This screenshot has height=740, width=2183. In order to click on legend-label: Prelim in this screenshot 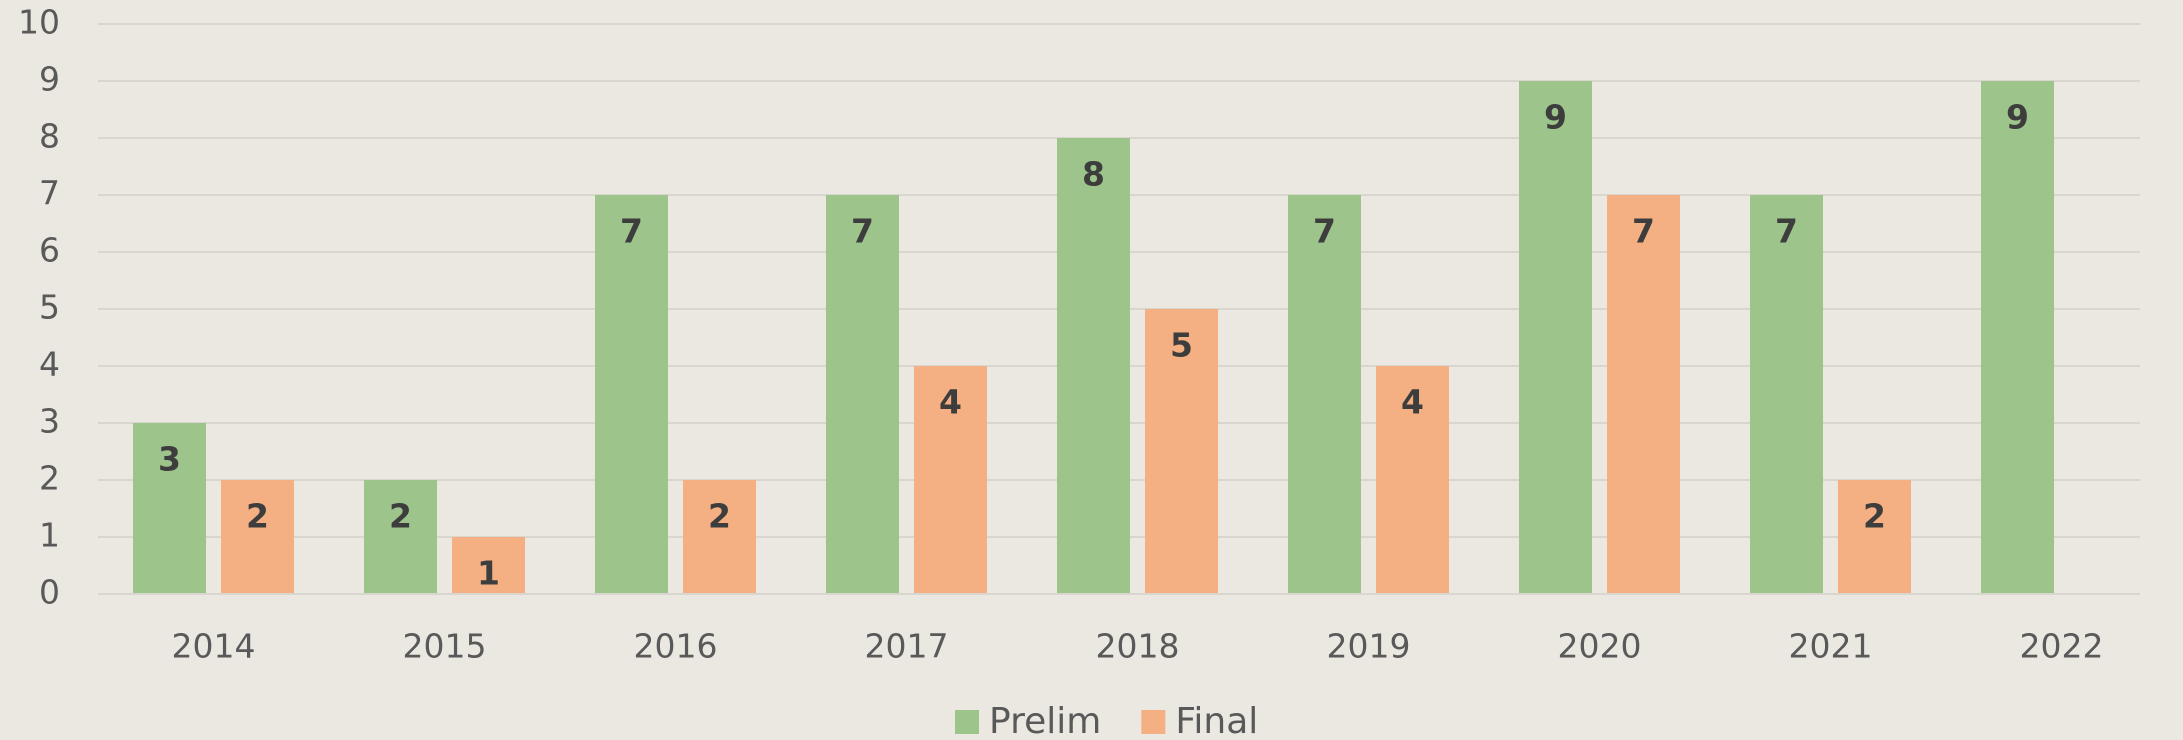, I will do `click(1045, 720)`.